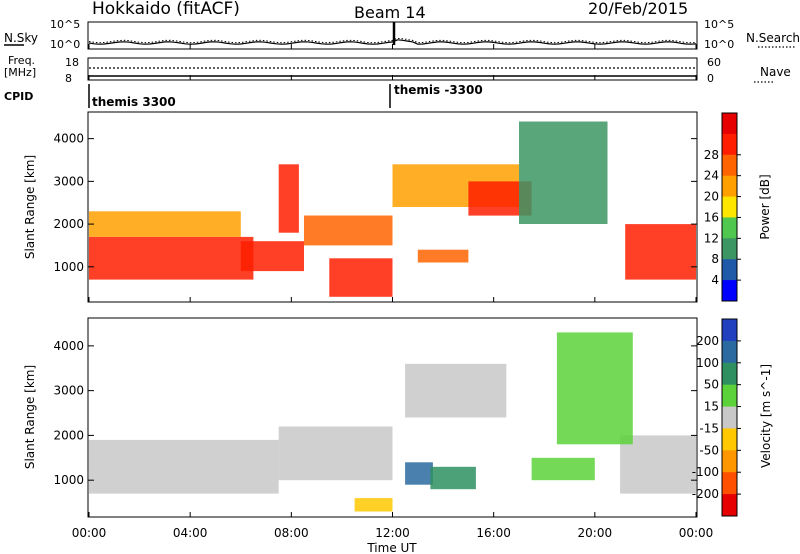  What do you see at coordinates (89, 533) in the screenshot?
I see `x-tick-label-0: 00:00` at bounding box center [89, 533].